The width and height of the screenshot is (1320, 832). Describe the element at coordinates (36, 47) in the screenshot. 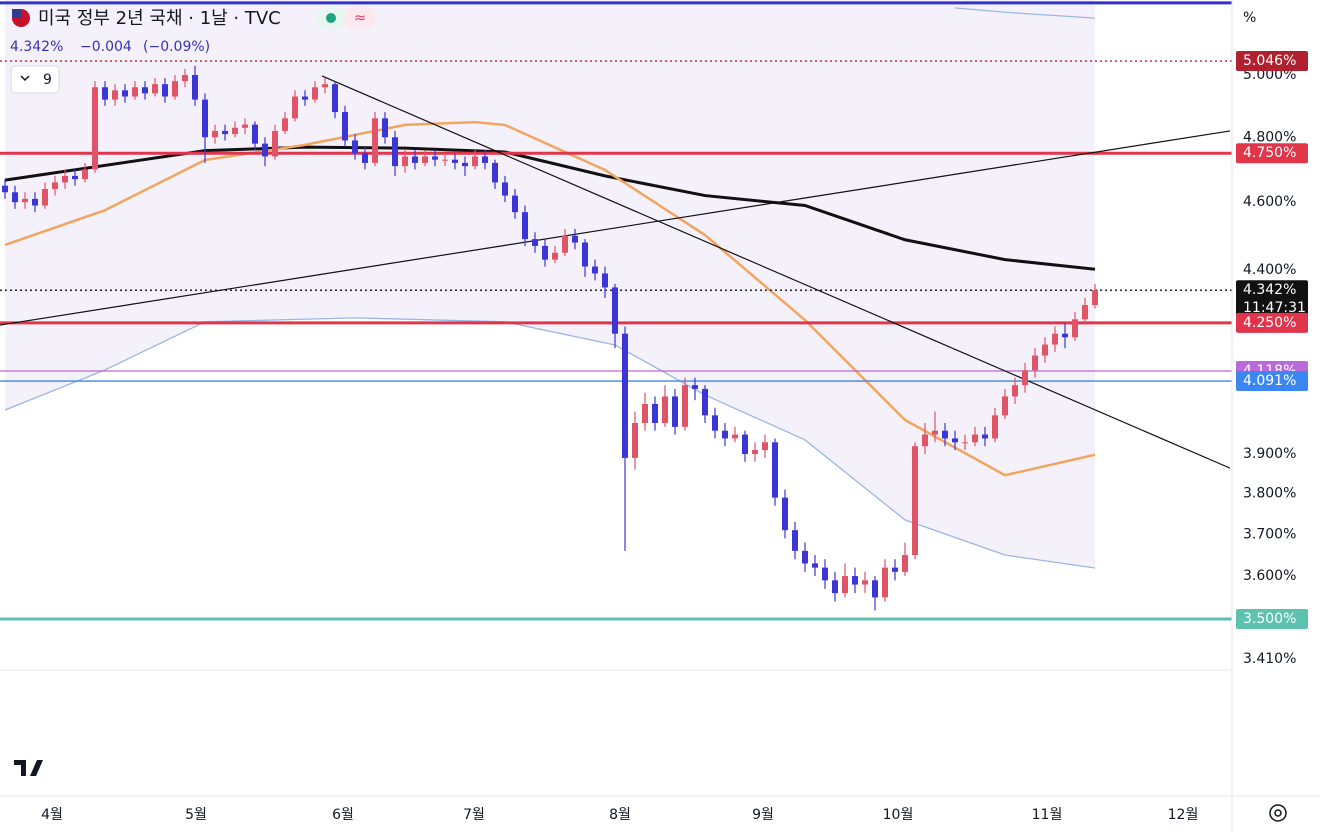

I see `last-price: 4.342%` at that location.